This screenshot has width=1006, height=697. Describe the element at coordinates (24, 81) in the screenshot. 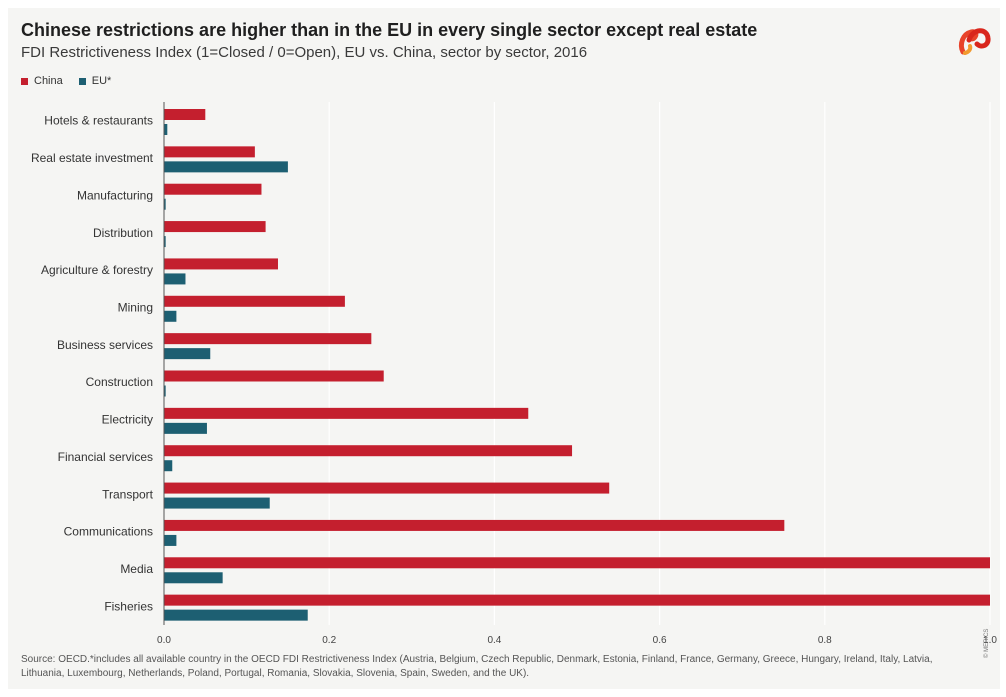

I see `legend-swatch-china` at that location.